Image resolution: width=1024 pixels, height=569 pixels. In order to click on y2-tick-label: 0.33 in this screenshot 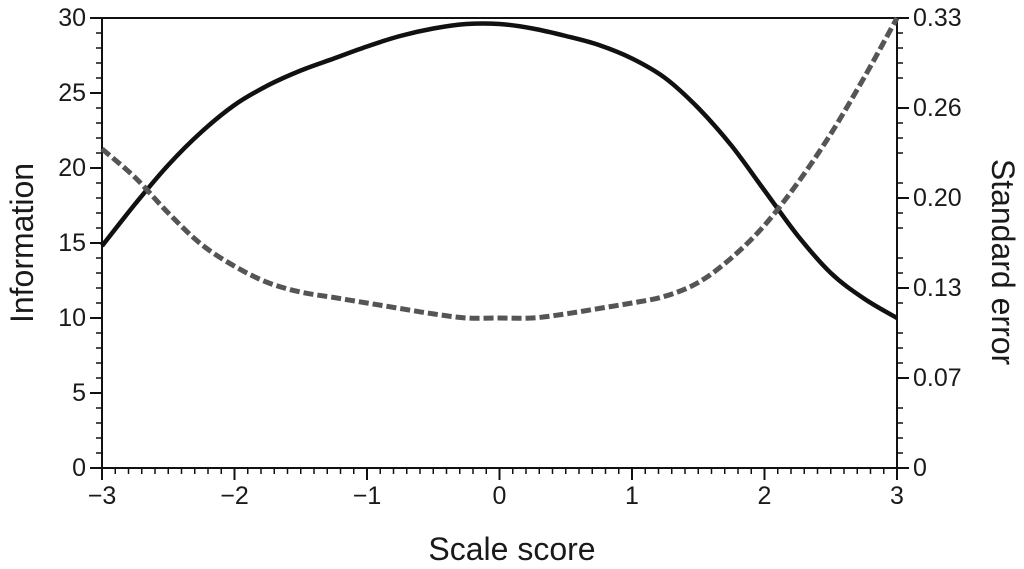, I will do `click(937, 18)`.